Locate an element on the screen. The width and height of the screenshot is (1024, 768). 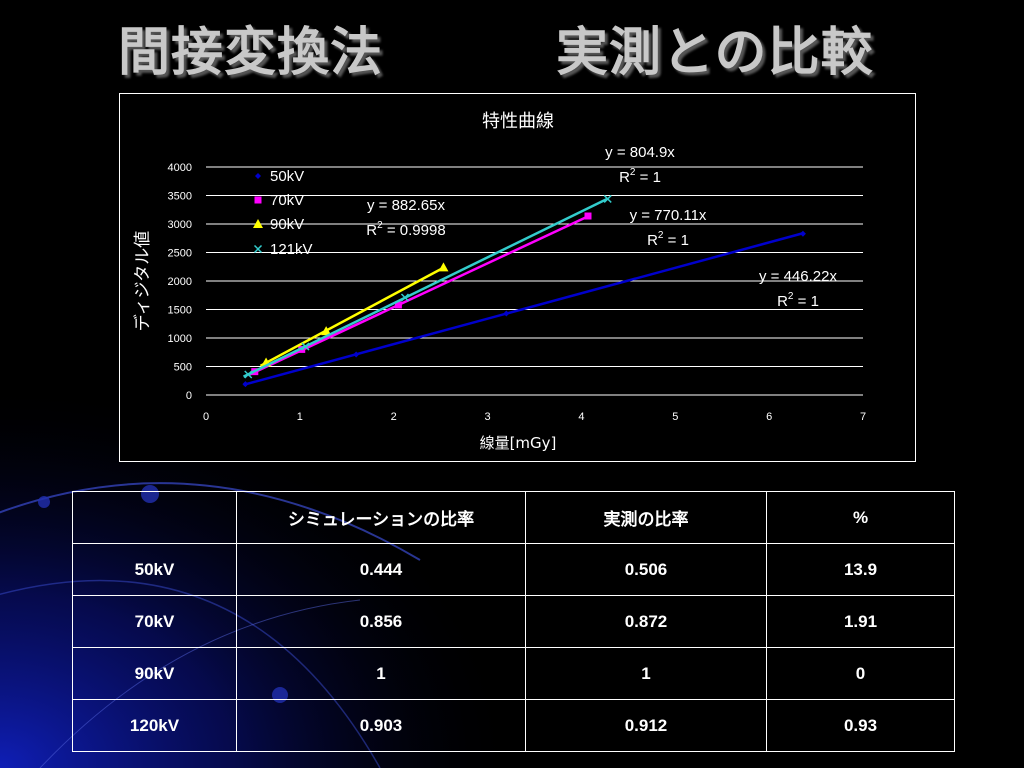
x-tick-label: 2 is located at coordinates (394, 417).